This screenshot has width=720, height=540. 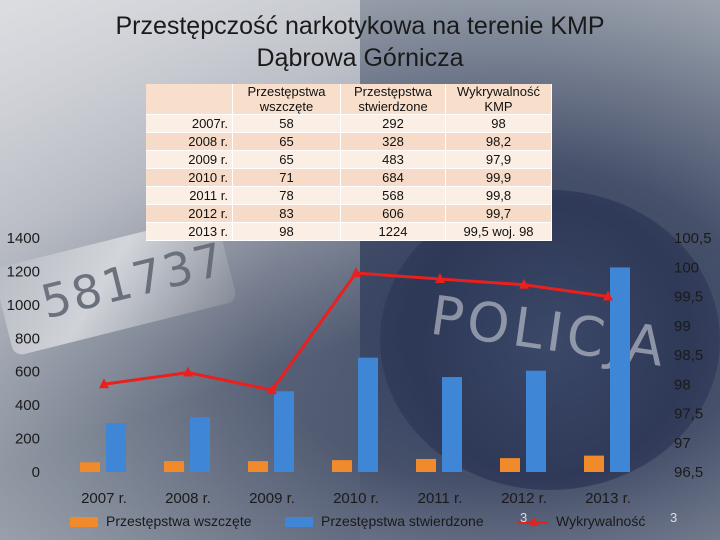 I want to click on table-row: 2010 r. 71 684 99,9, so click(x=349, y=177).